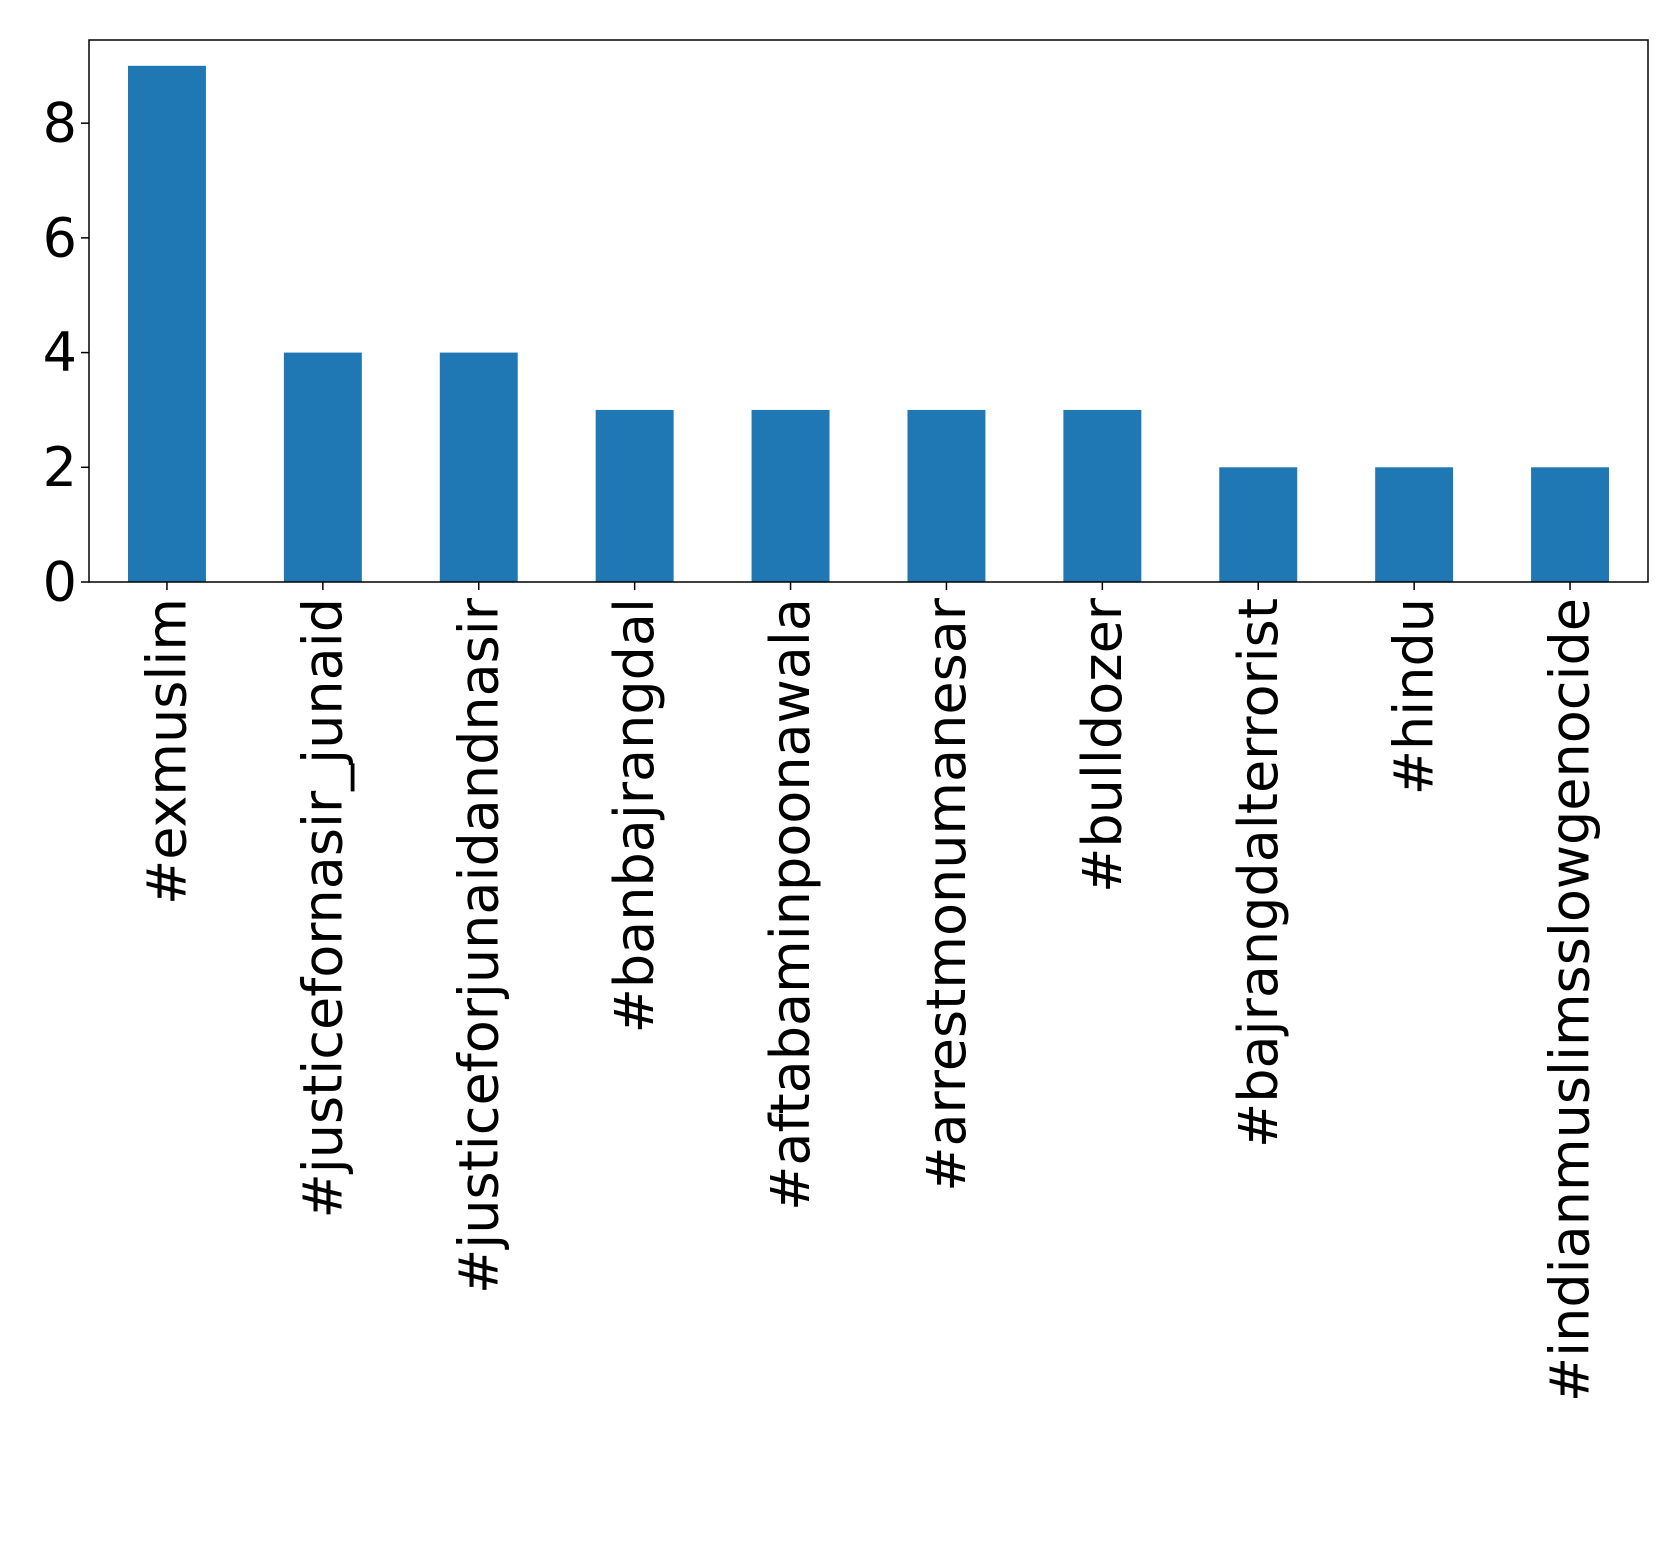 Image resolution: width=1679 pixels, height=1558 pixels. What do you see at coordinates (1102, 745) in the screenshot?
I see `x-tick-label-6: #bulldozer` at bounding box center [1102, 745].